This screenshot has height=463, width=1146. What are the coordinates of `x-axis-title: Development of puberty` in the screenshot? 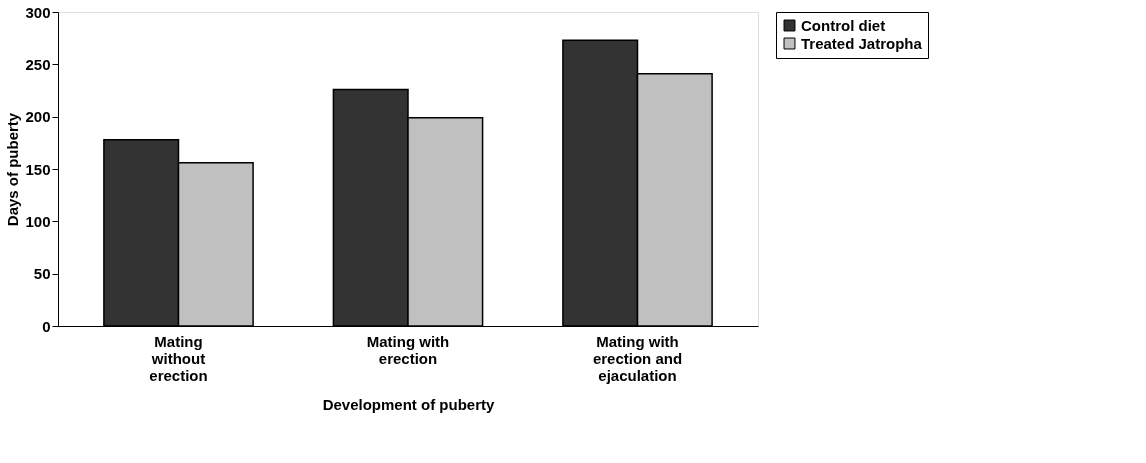 It's located at (408, 404).